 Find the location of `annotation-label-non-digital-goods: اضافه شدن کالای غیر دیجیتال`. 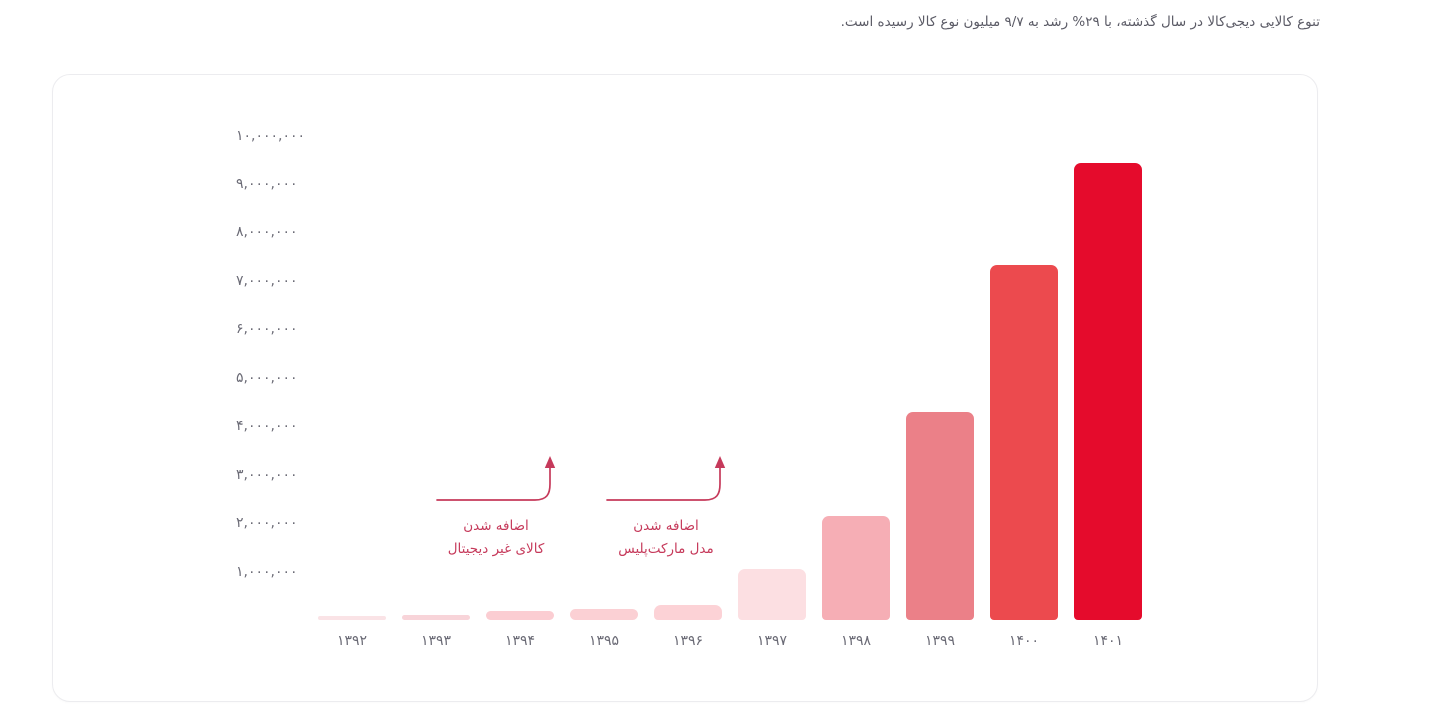

annotation-label-non-digital-goods: اضافه شدن کالای غیر دیجیتال is located at coordinates (496, 538).